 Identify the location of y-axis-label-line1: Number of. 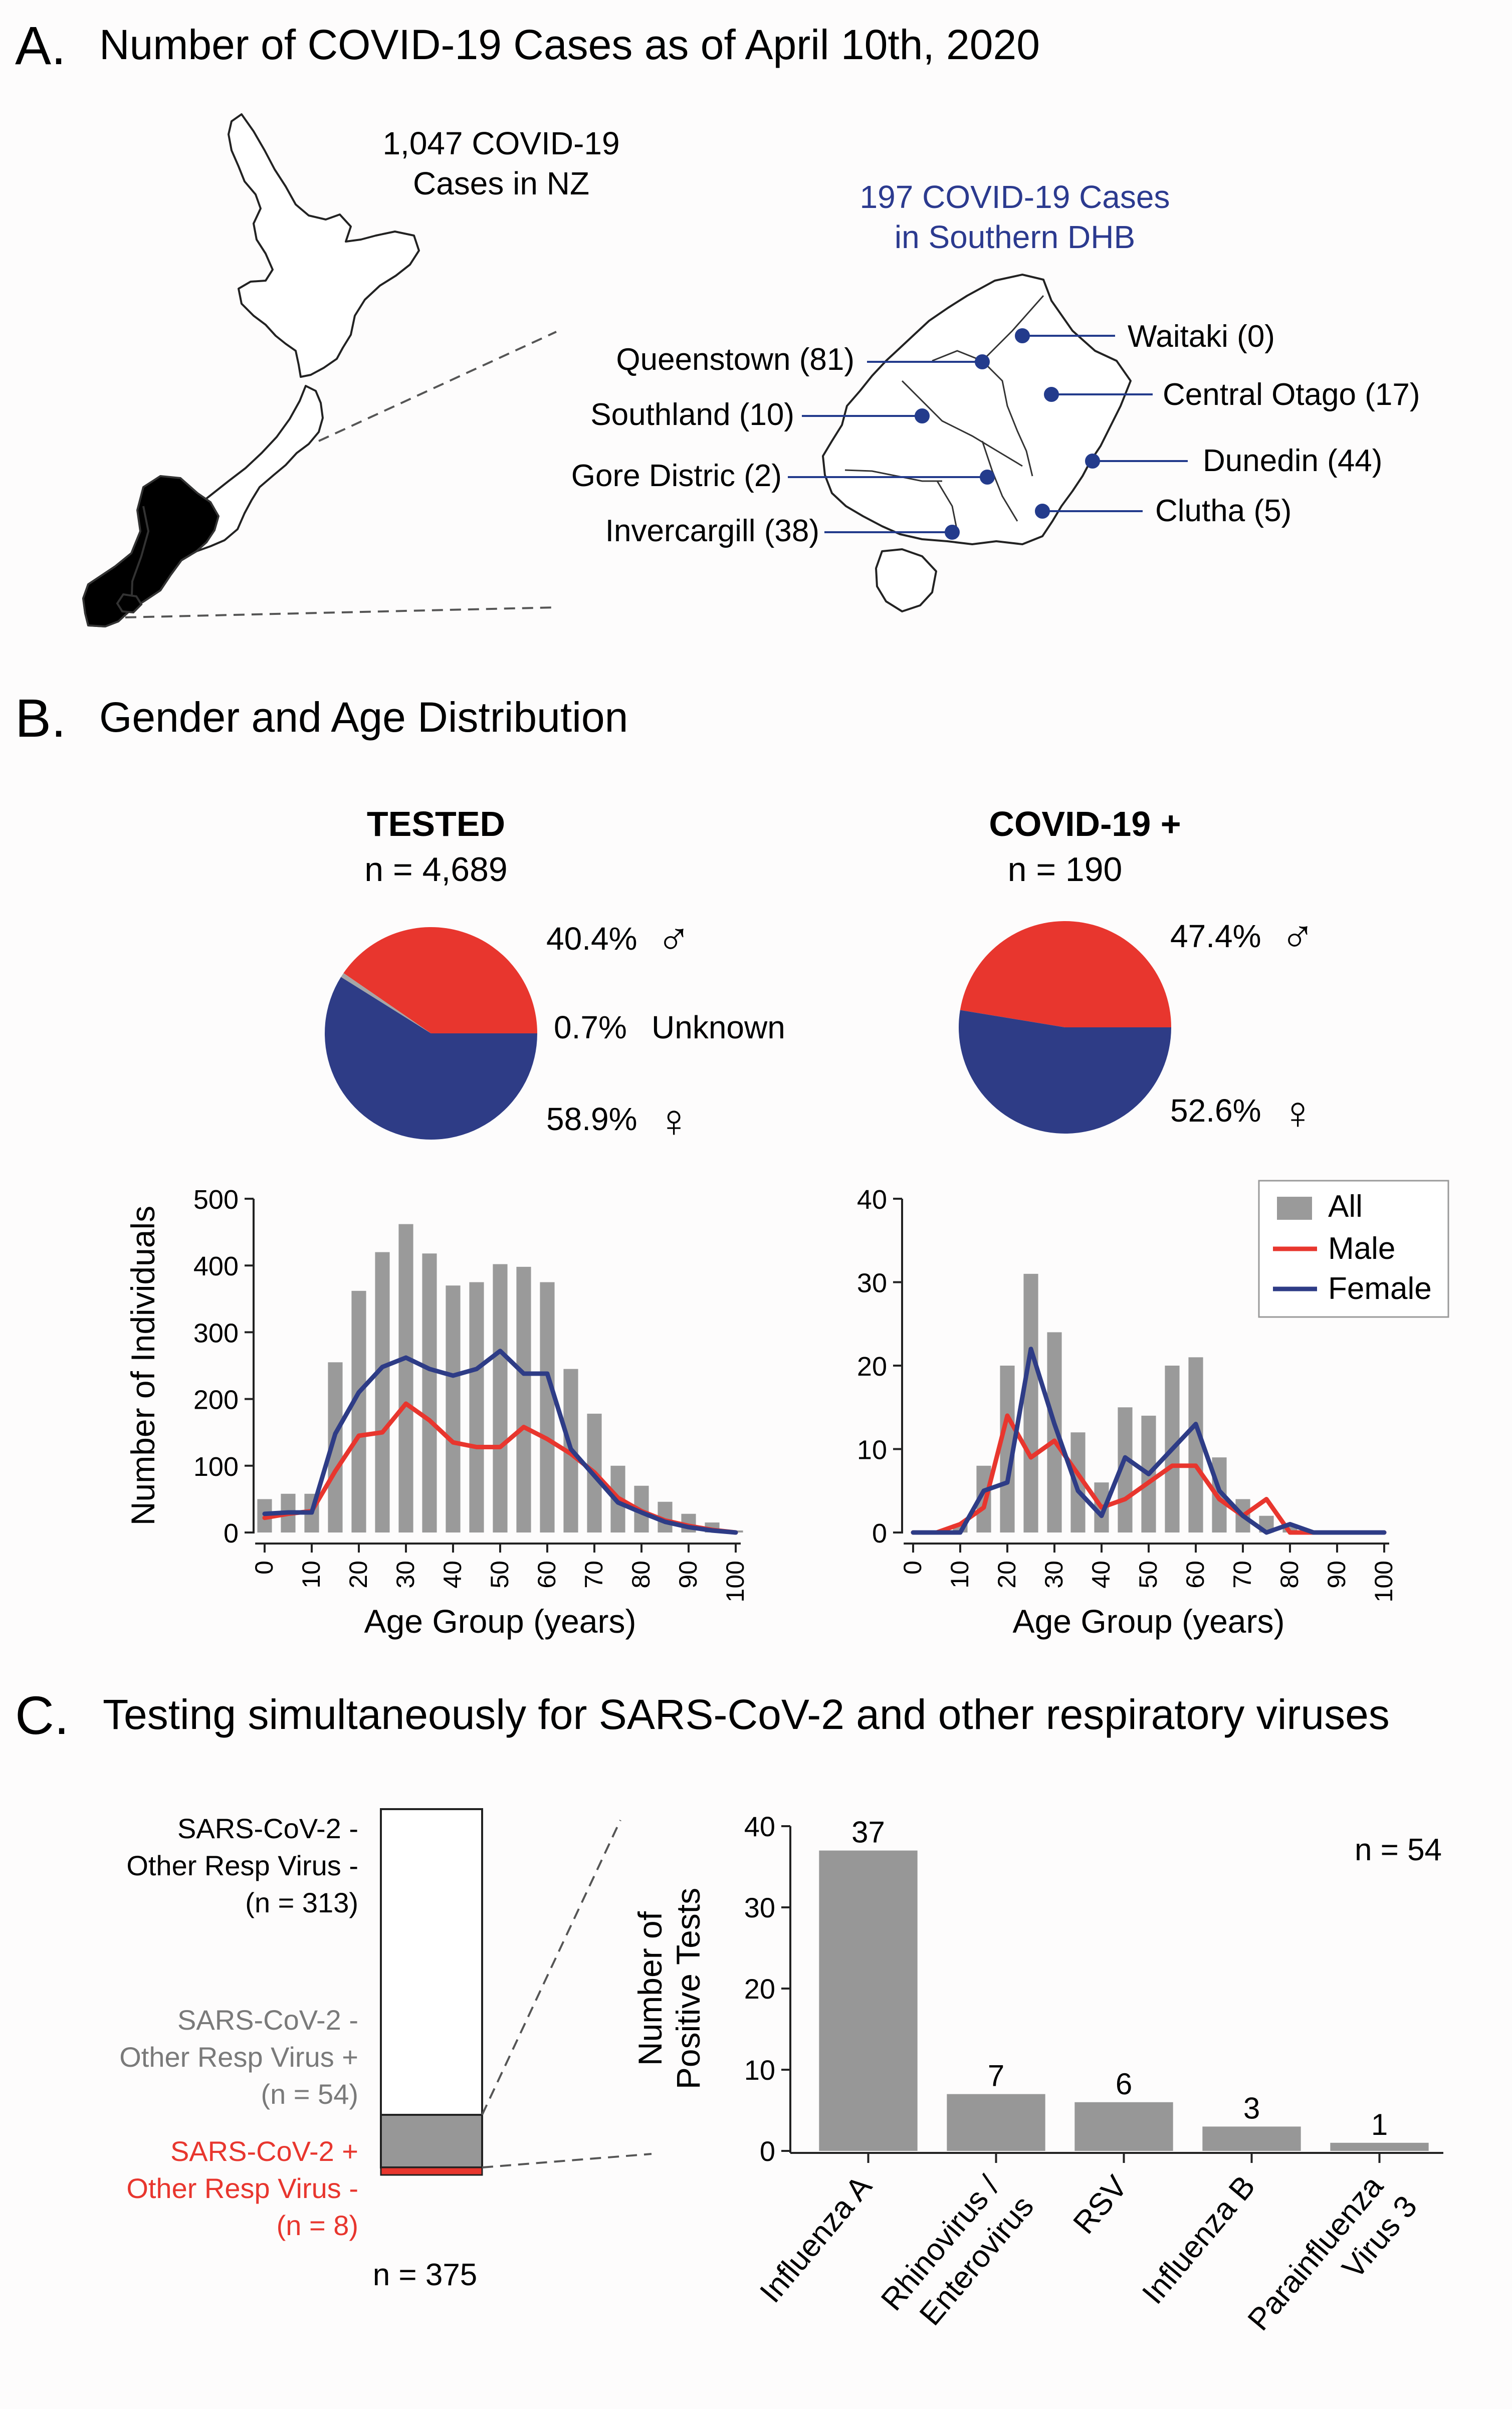
(650, 1989).